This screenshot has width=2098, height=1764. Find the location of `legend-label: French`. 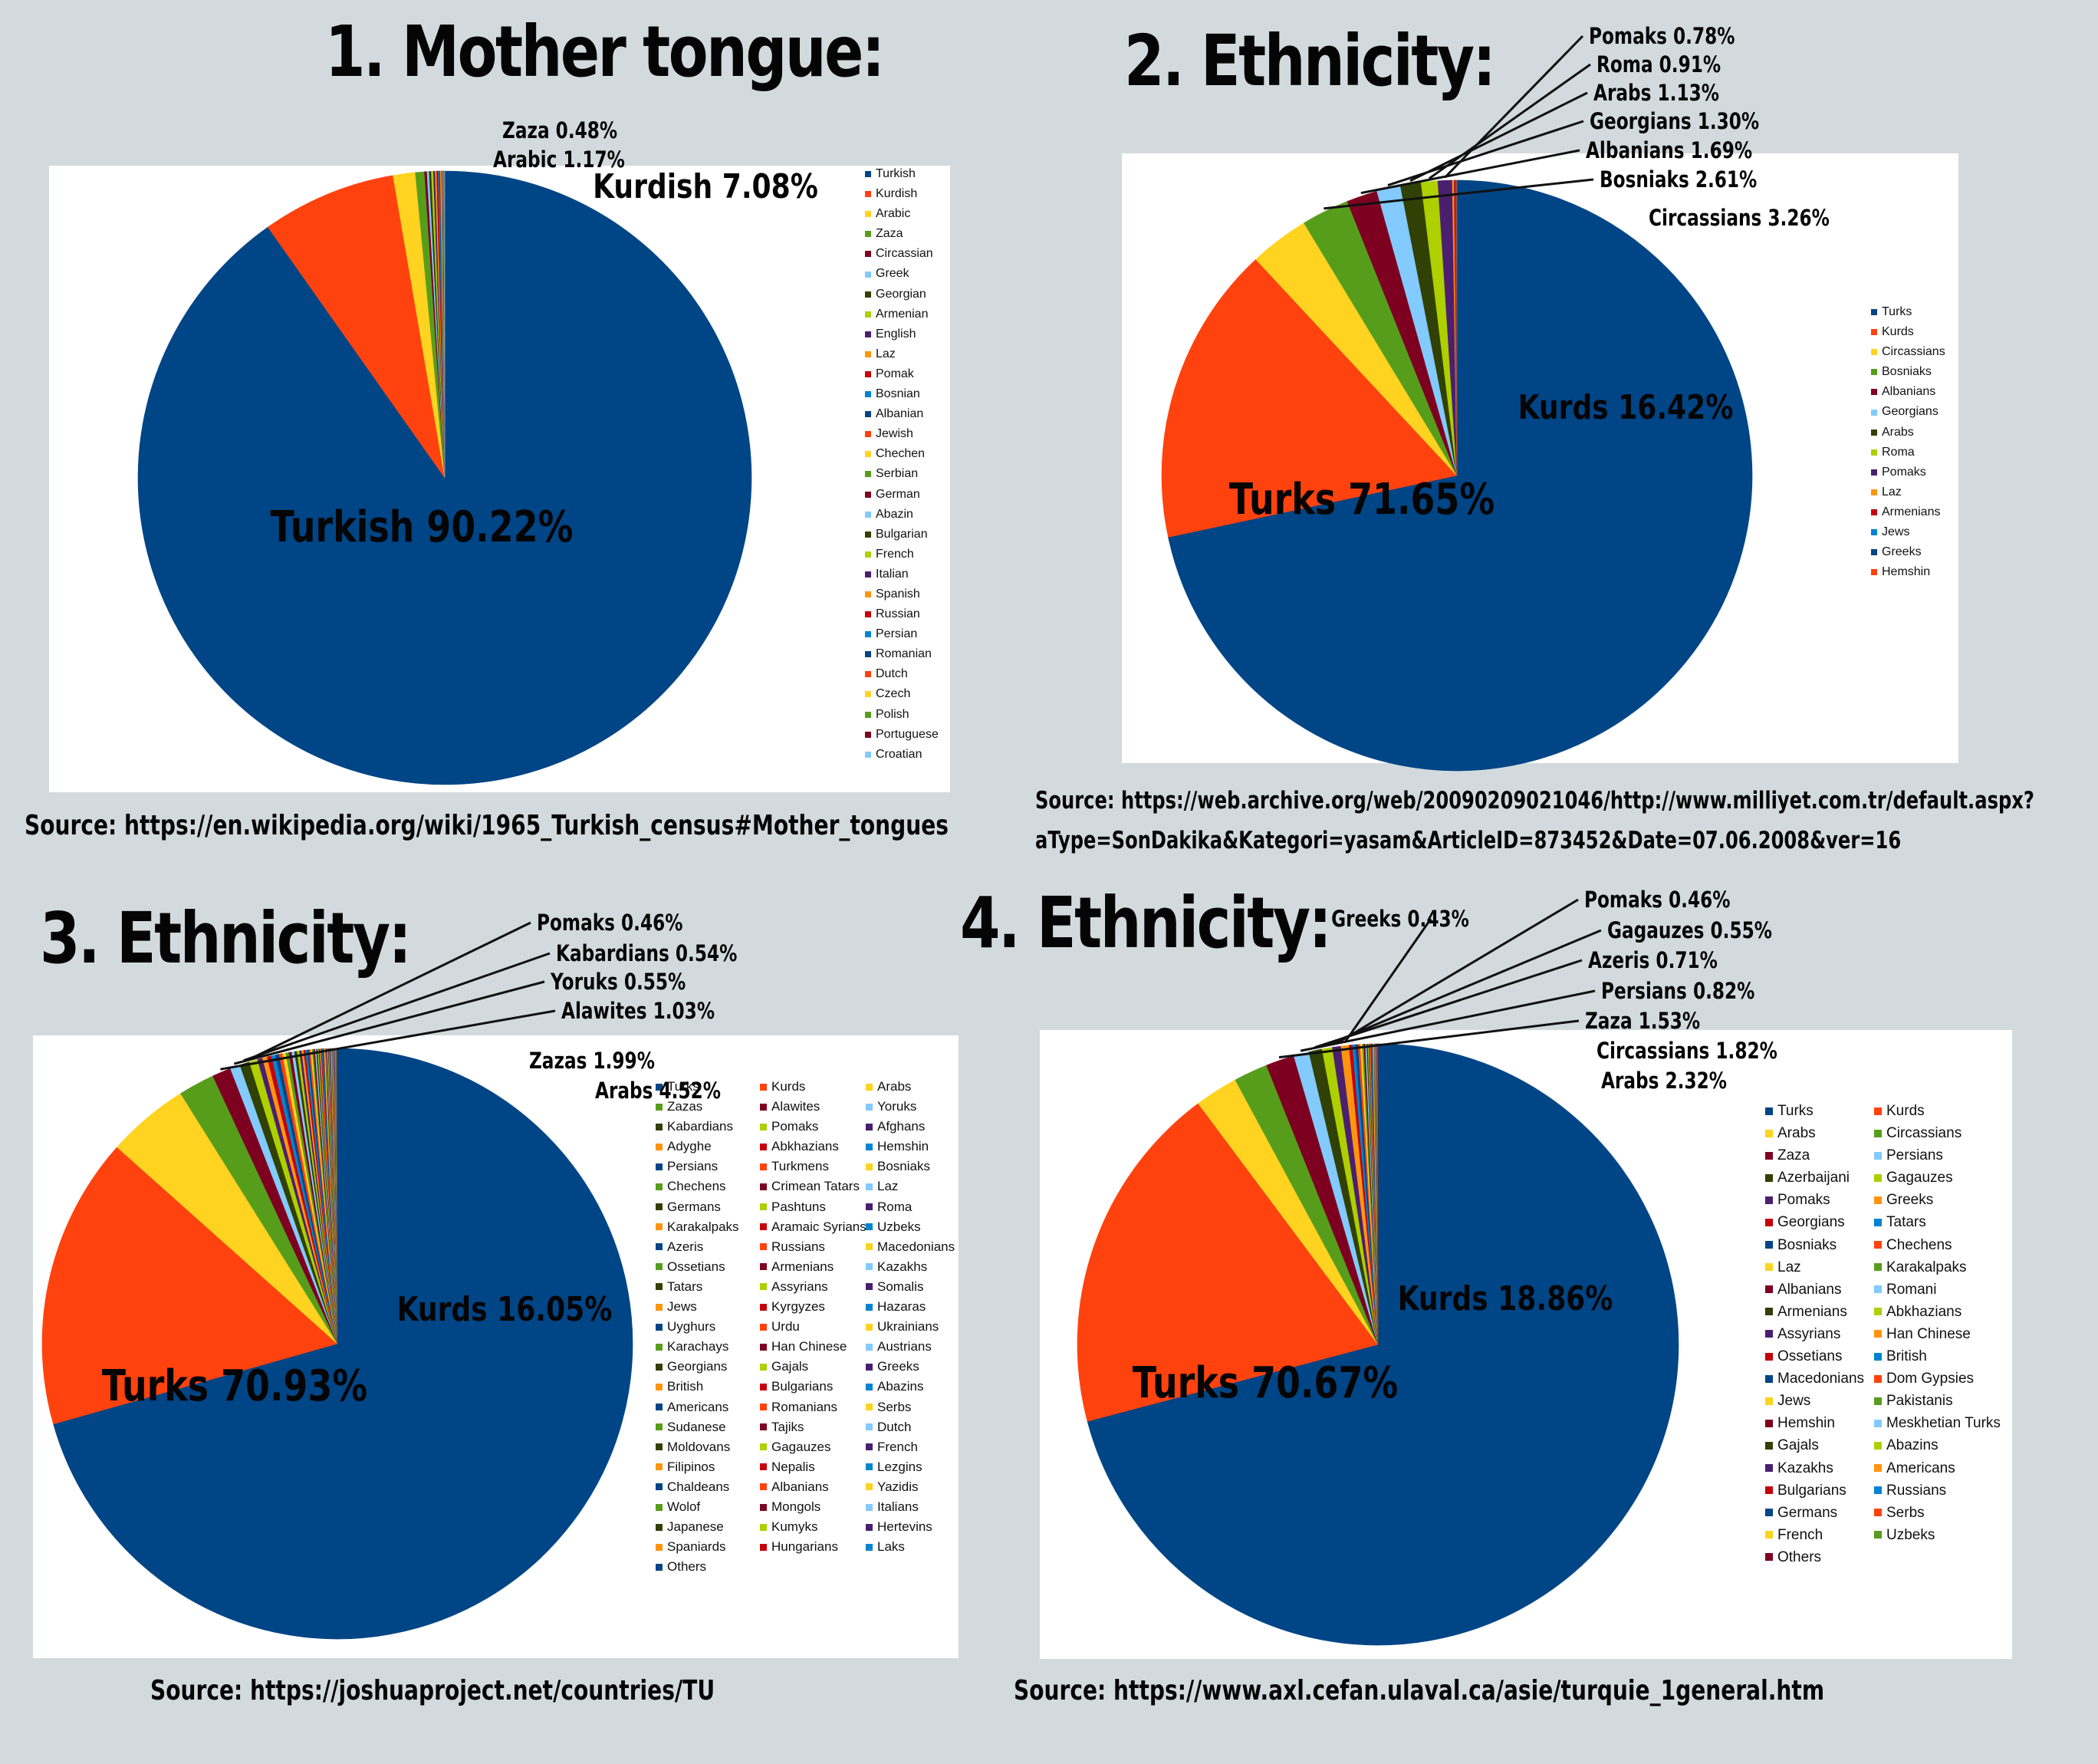

legend-label: French is located at coordinates (897, 1446).